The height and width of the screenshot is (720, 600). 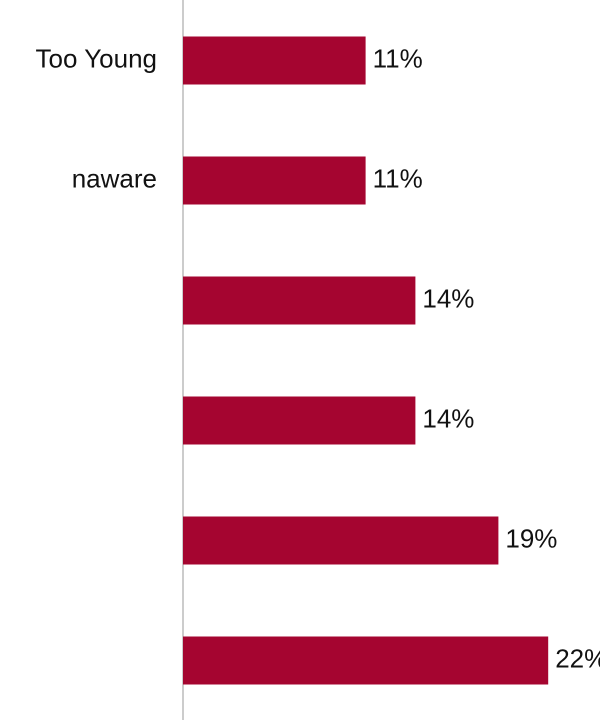 What do you see at coordinates (96, 58) in the screenshot?
I see `category-label: Too Young` at bounding box center [96, 58].